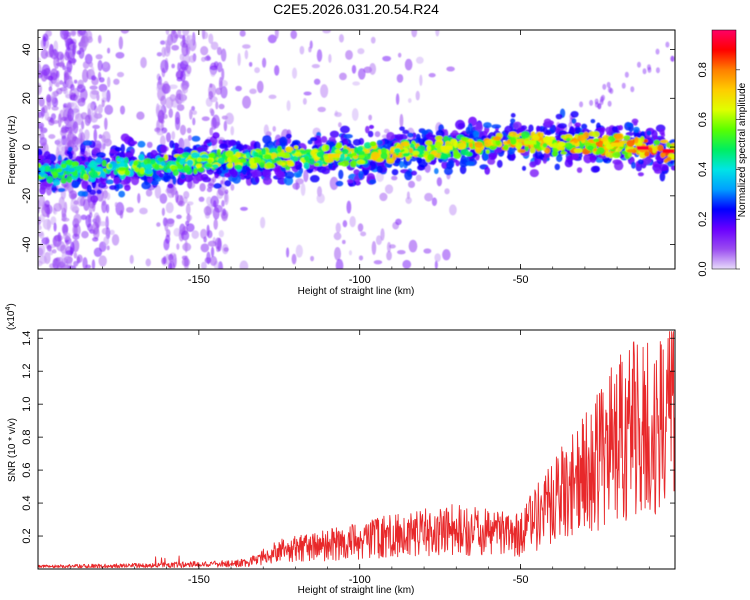 The height and width of the screenshot is (600, 750). What do you see at coordinates (199, 280) in the screenshot?
I see `x-tick-label: -150` at bounding box center [199, 280].